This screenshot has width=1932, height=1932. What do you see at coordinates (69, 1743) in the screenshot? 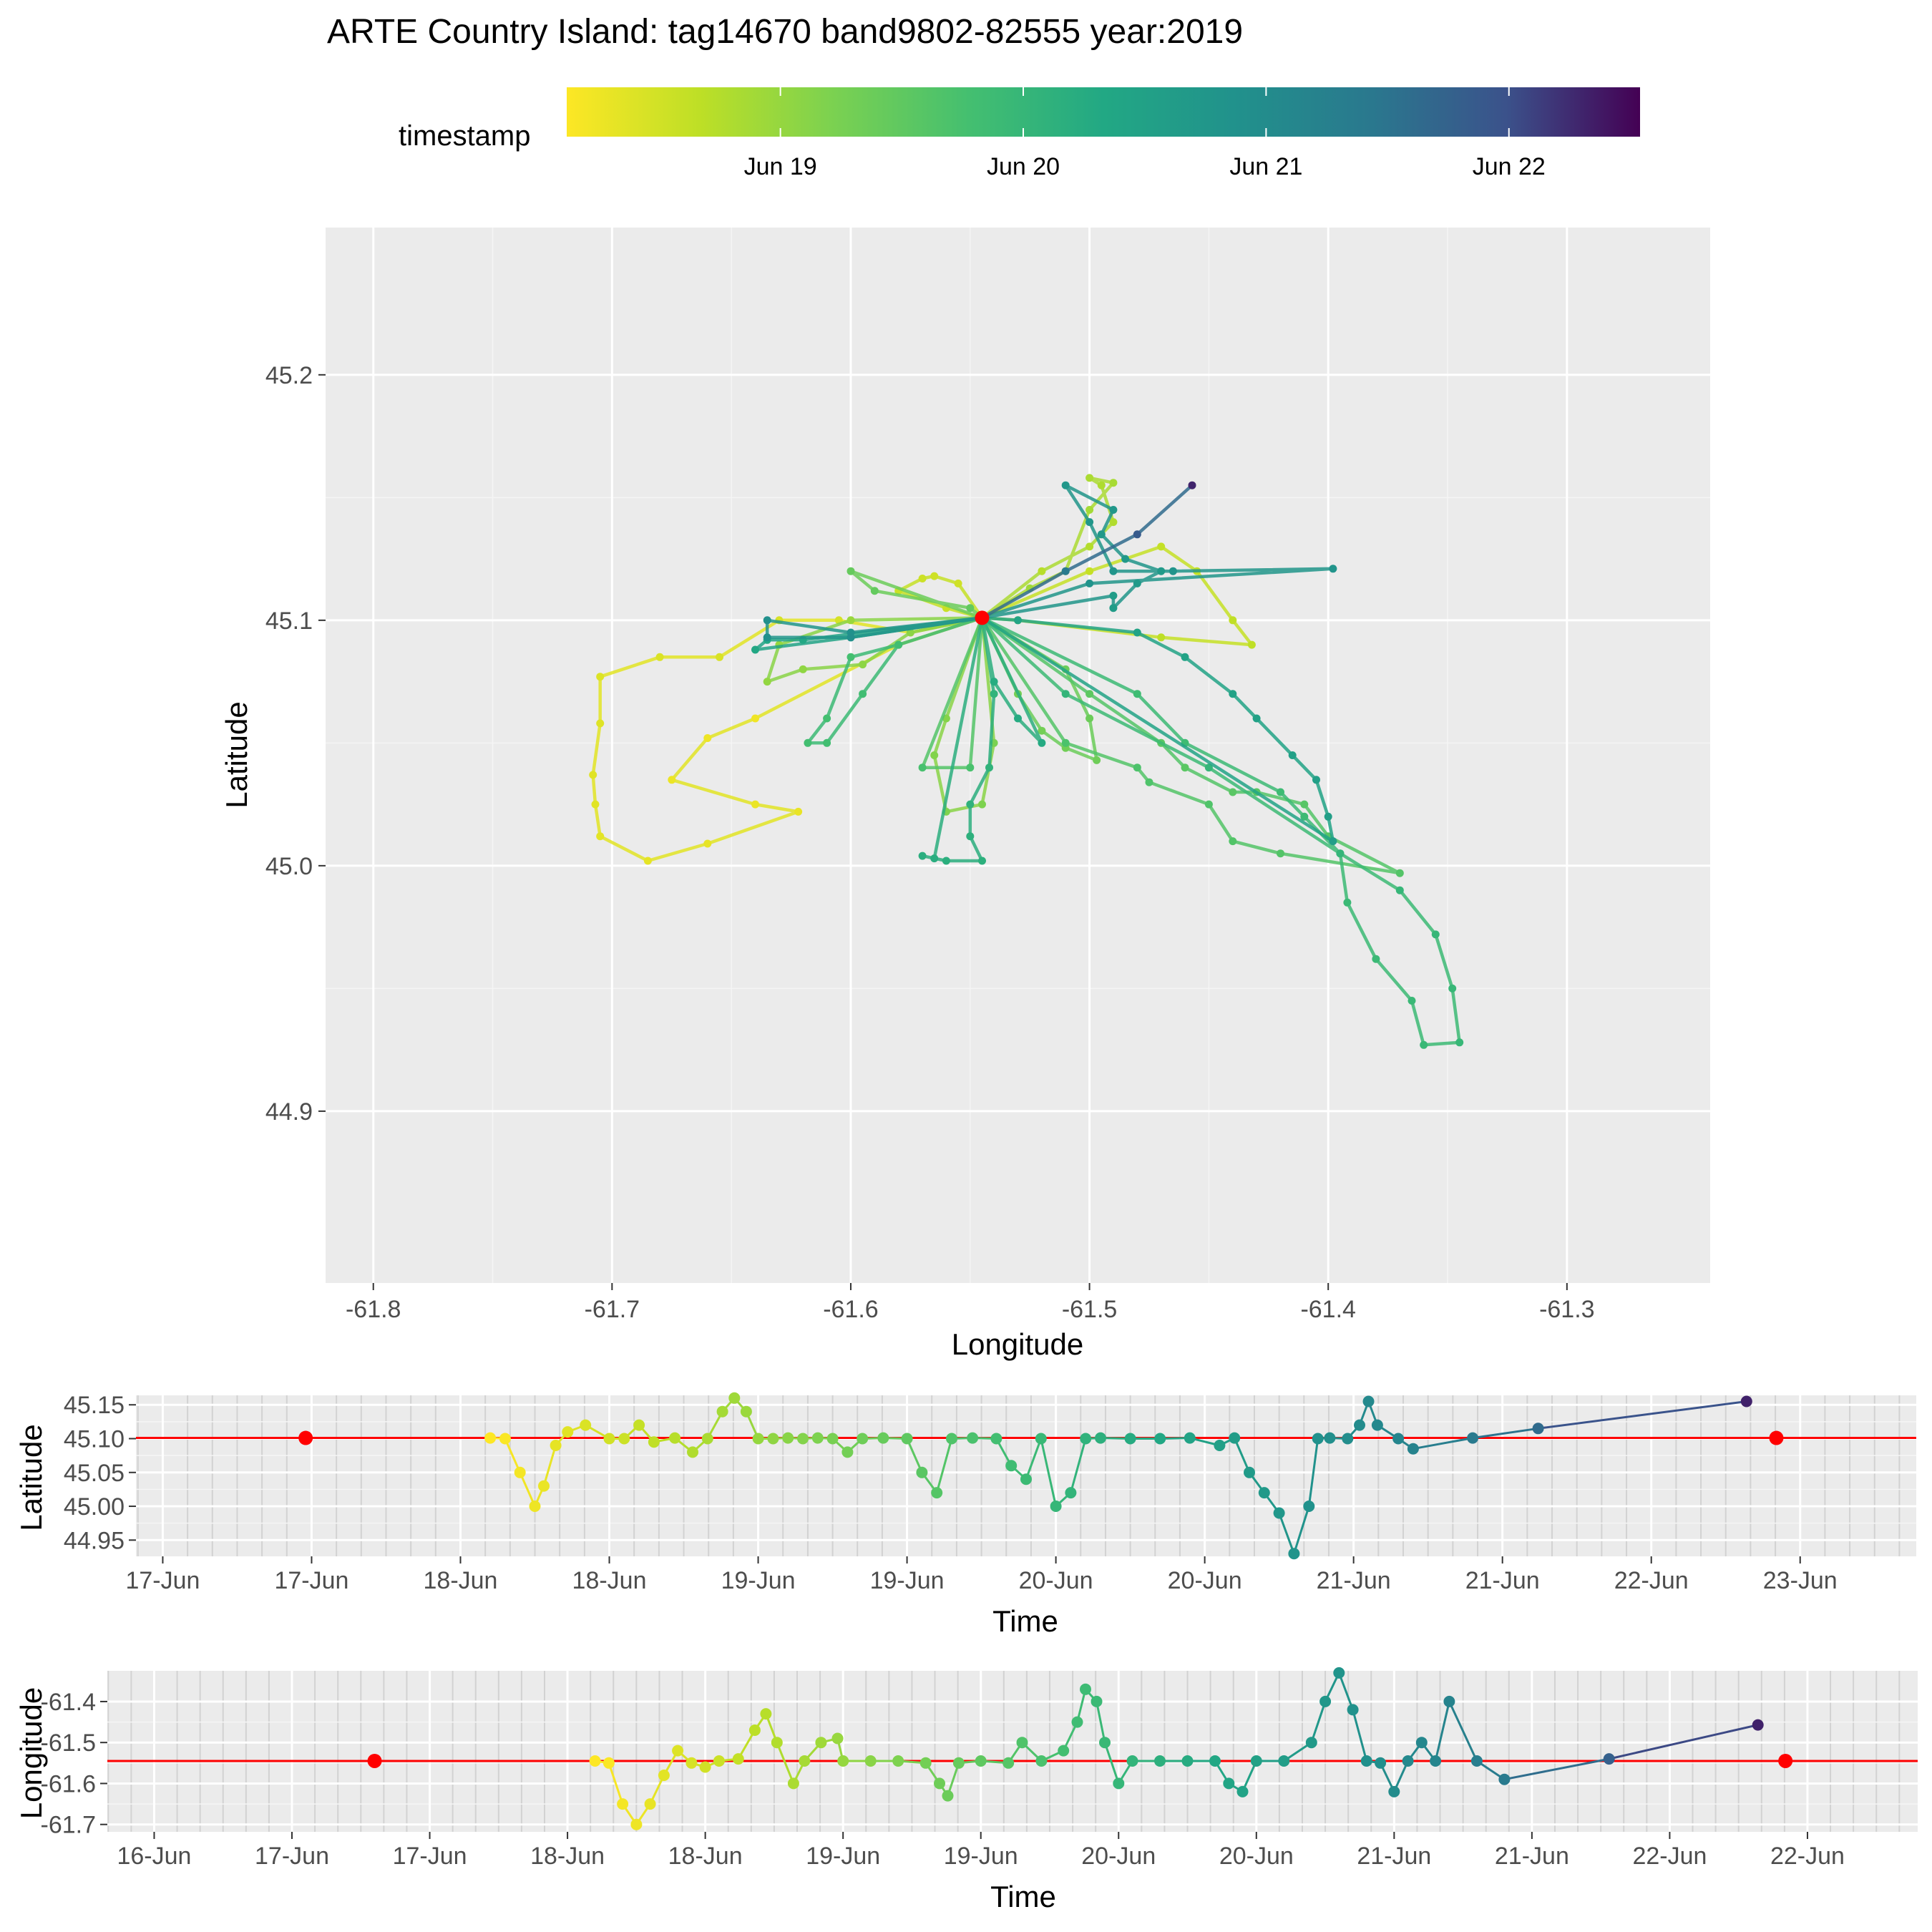
I see `longitude-y-tick-label: -61.5` at bounding box center [69, 1743].